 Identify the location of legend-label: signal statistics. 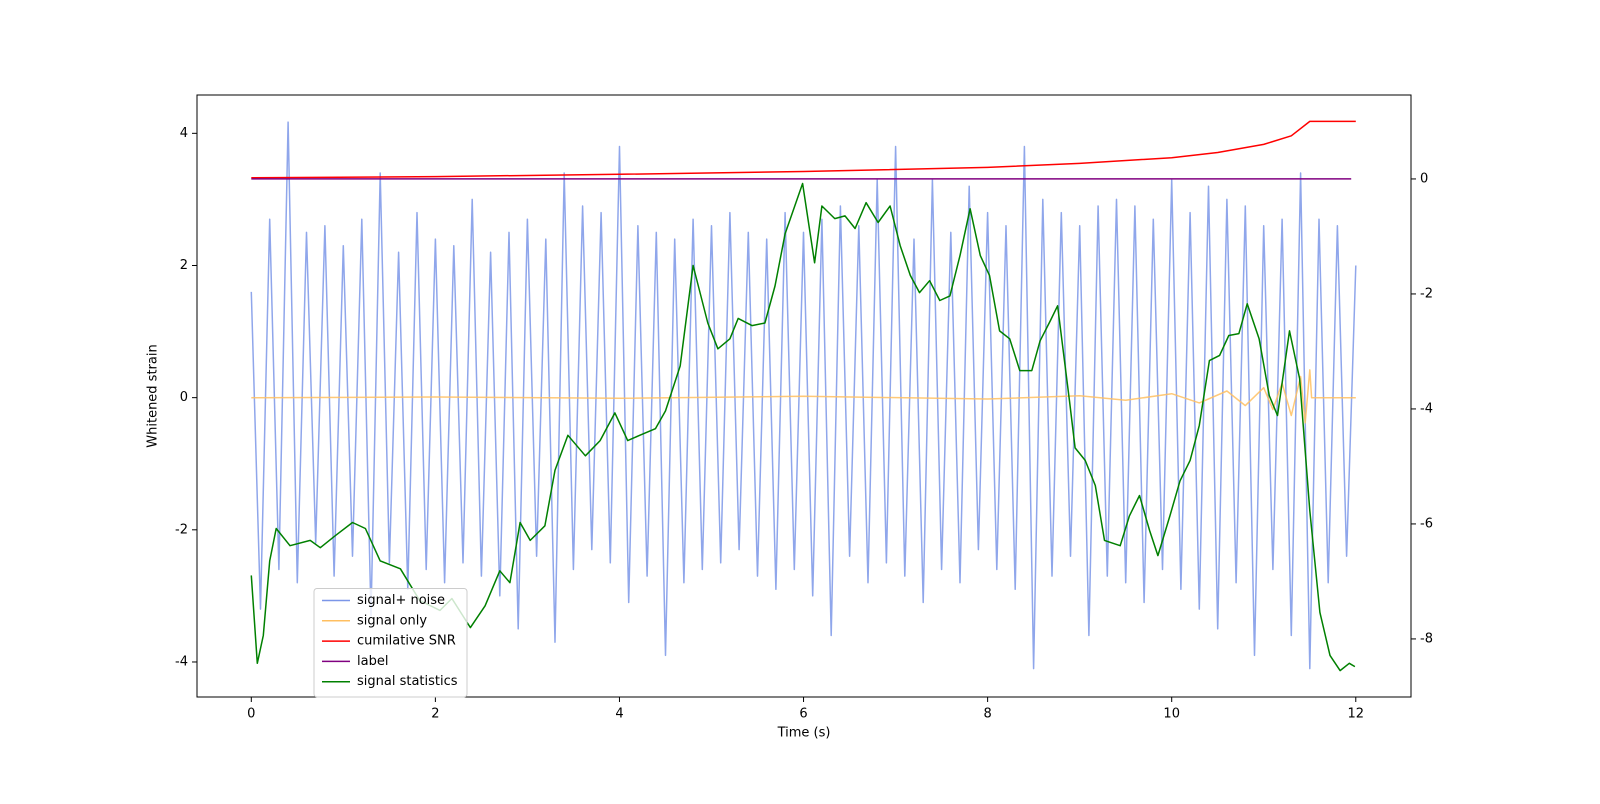
(407, 681).